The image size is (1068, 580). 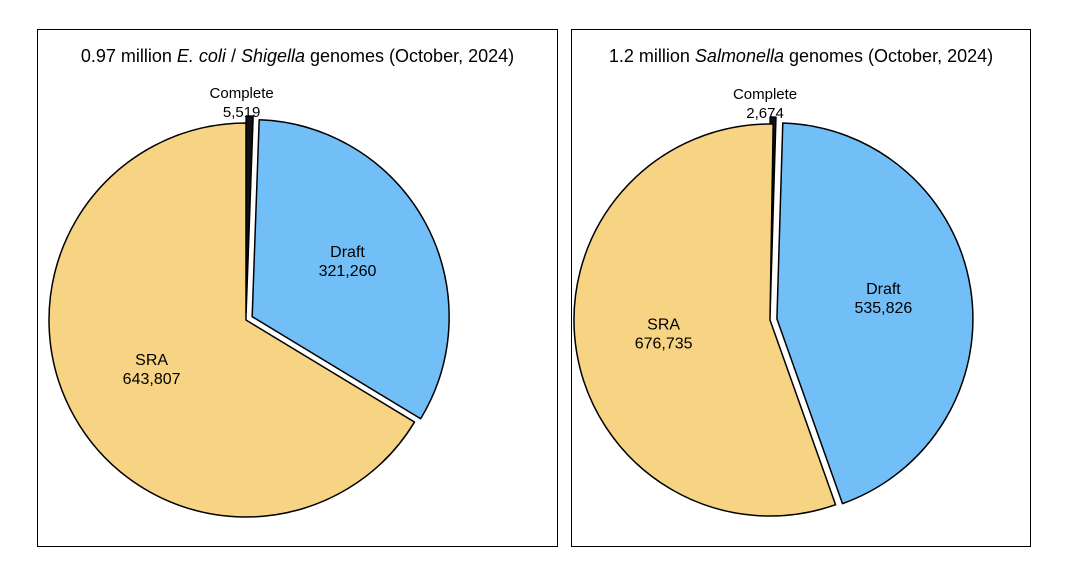 What do you see at coordinates (249, 214) in the screenshot?
I see `pie-slice-complete` at bounding box center [249, 214].